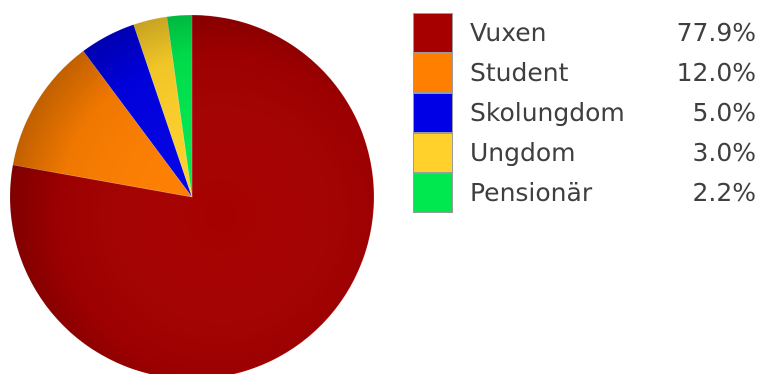  What do you see at coordinates (547, 112) in the screenshot?
I see `legend-label-skolungdom: Skolungdom` at bounding box center [547, 112].